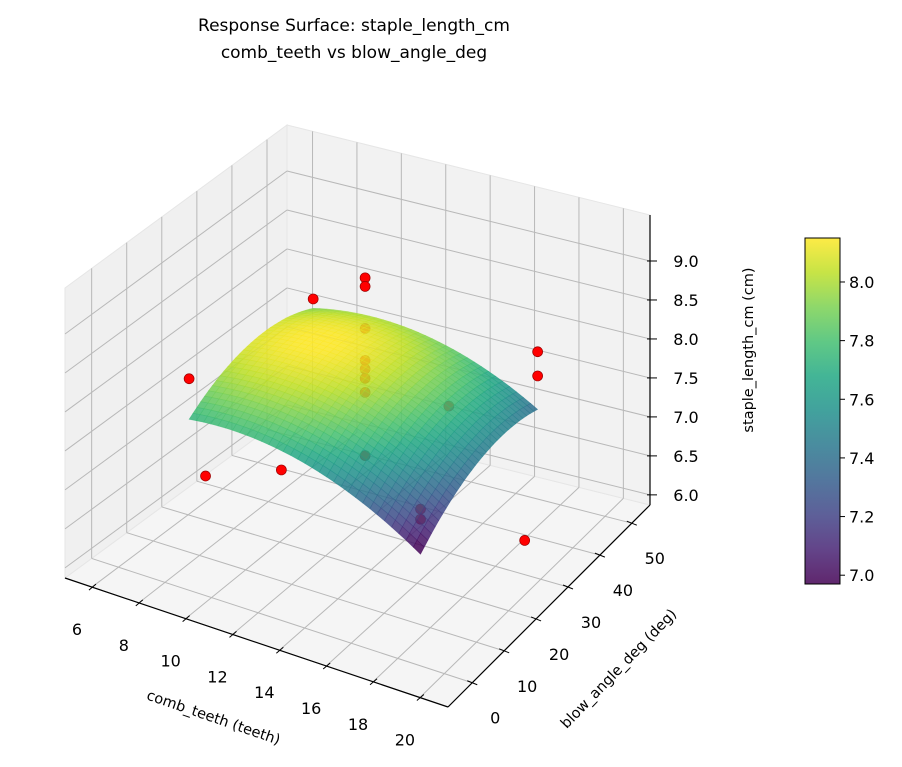 This screenshot has width=902, height=767. Describe the element at coordinates (591, 622) in the screenshot. I see `y-tick-label: 30` at that location.